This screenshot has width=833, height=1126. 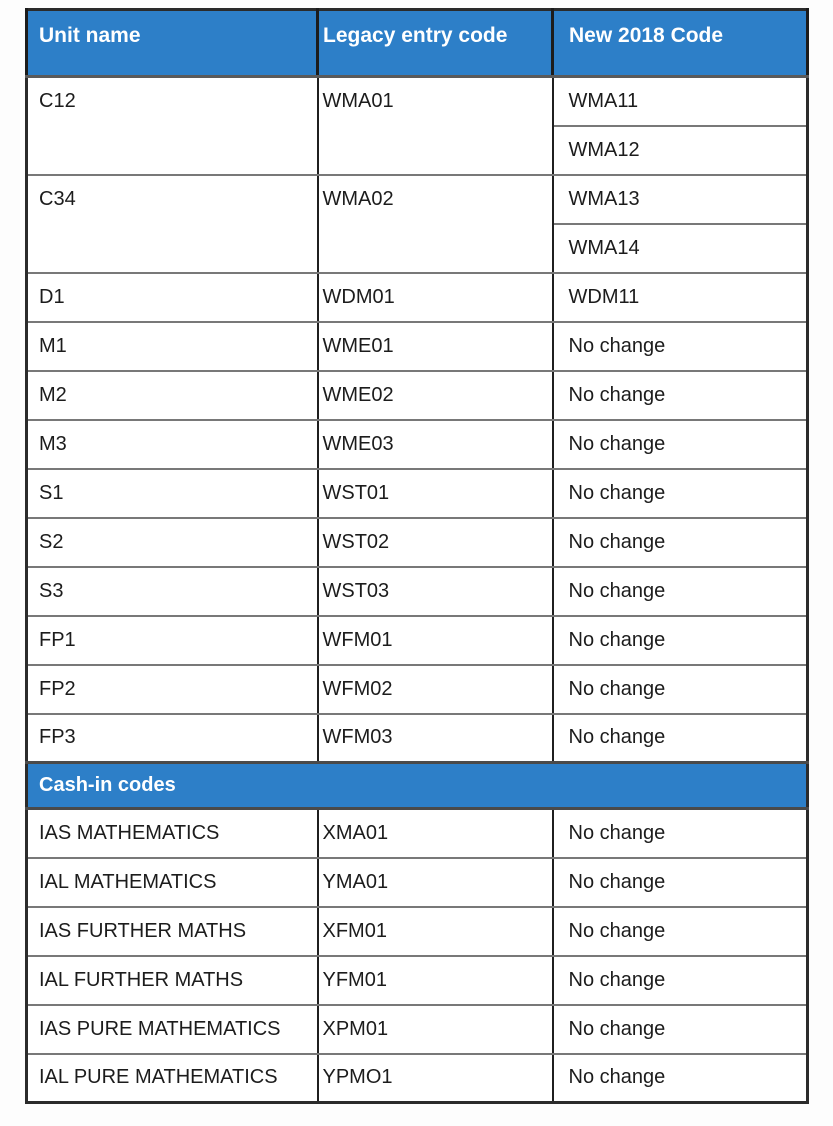 I want to click on table-row: IAL MATHEMATICS YMA01 No change, so click(x=417, y=882).